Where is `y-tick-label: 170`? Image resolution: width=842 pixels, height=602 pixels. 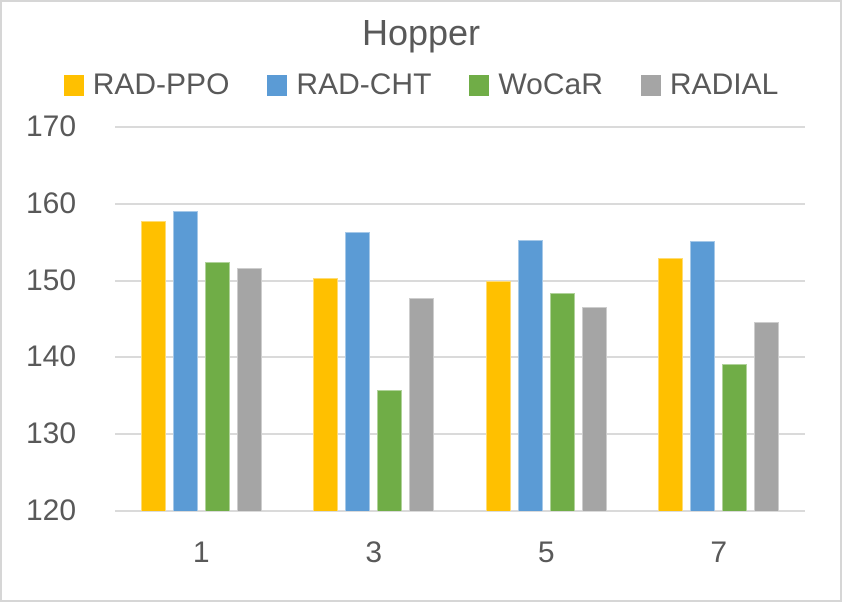 y-tick-label: 170 is located at coordinates (51, 126).